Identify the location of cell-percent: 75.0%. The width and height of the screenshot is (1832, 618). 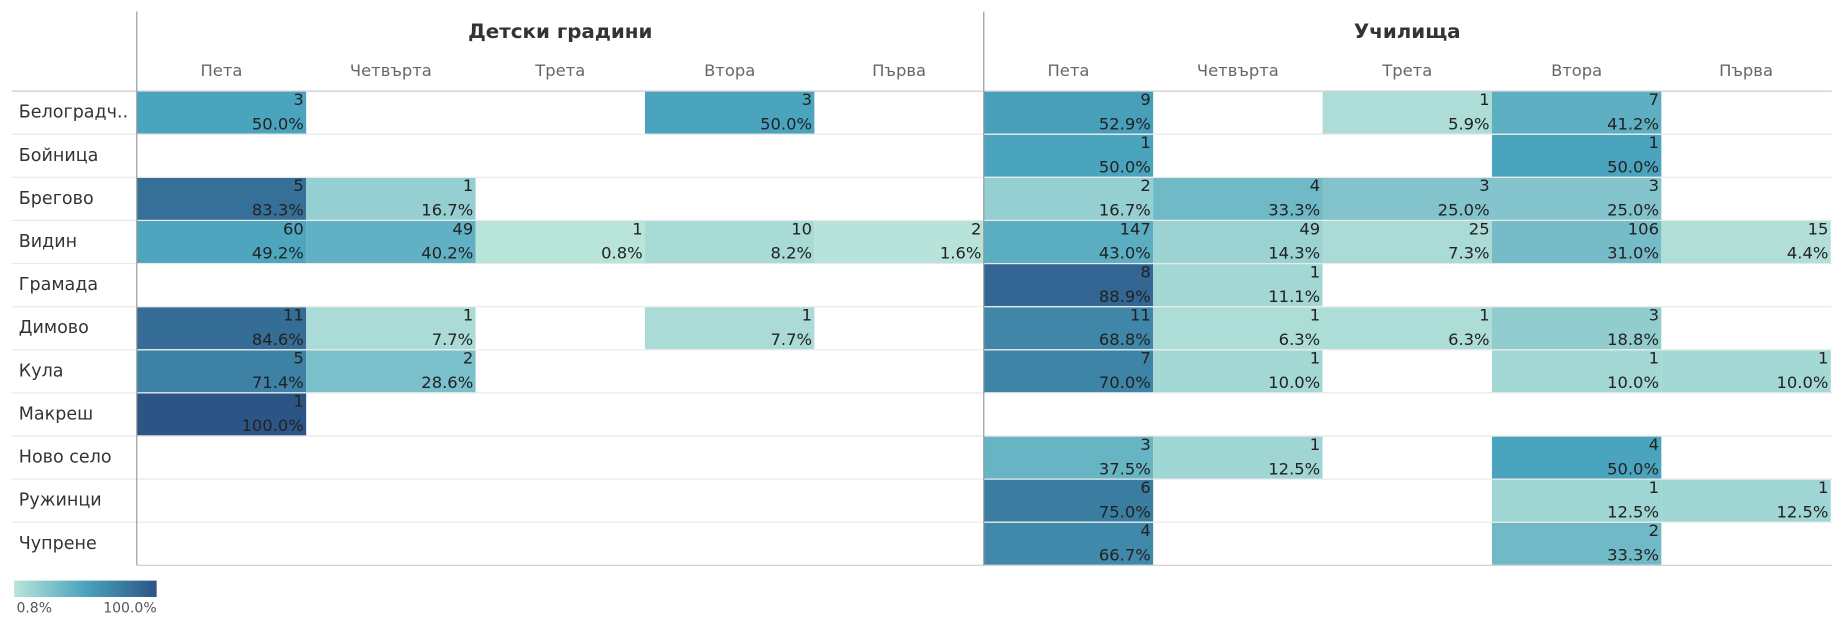
(1125, 511).